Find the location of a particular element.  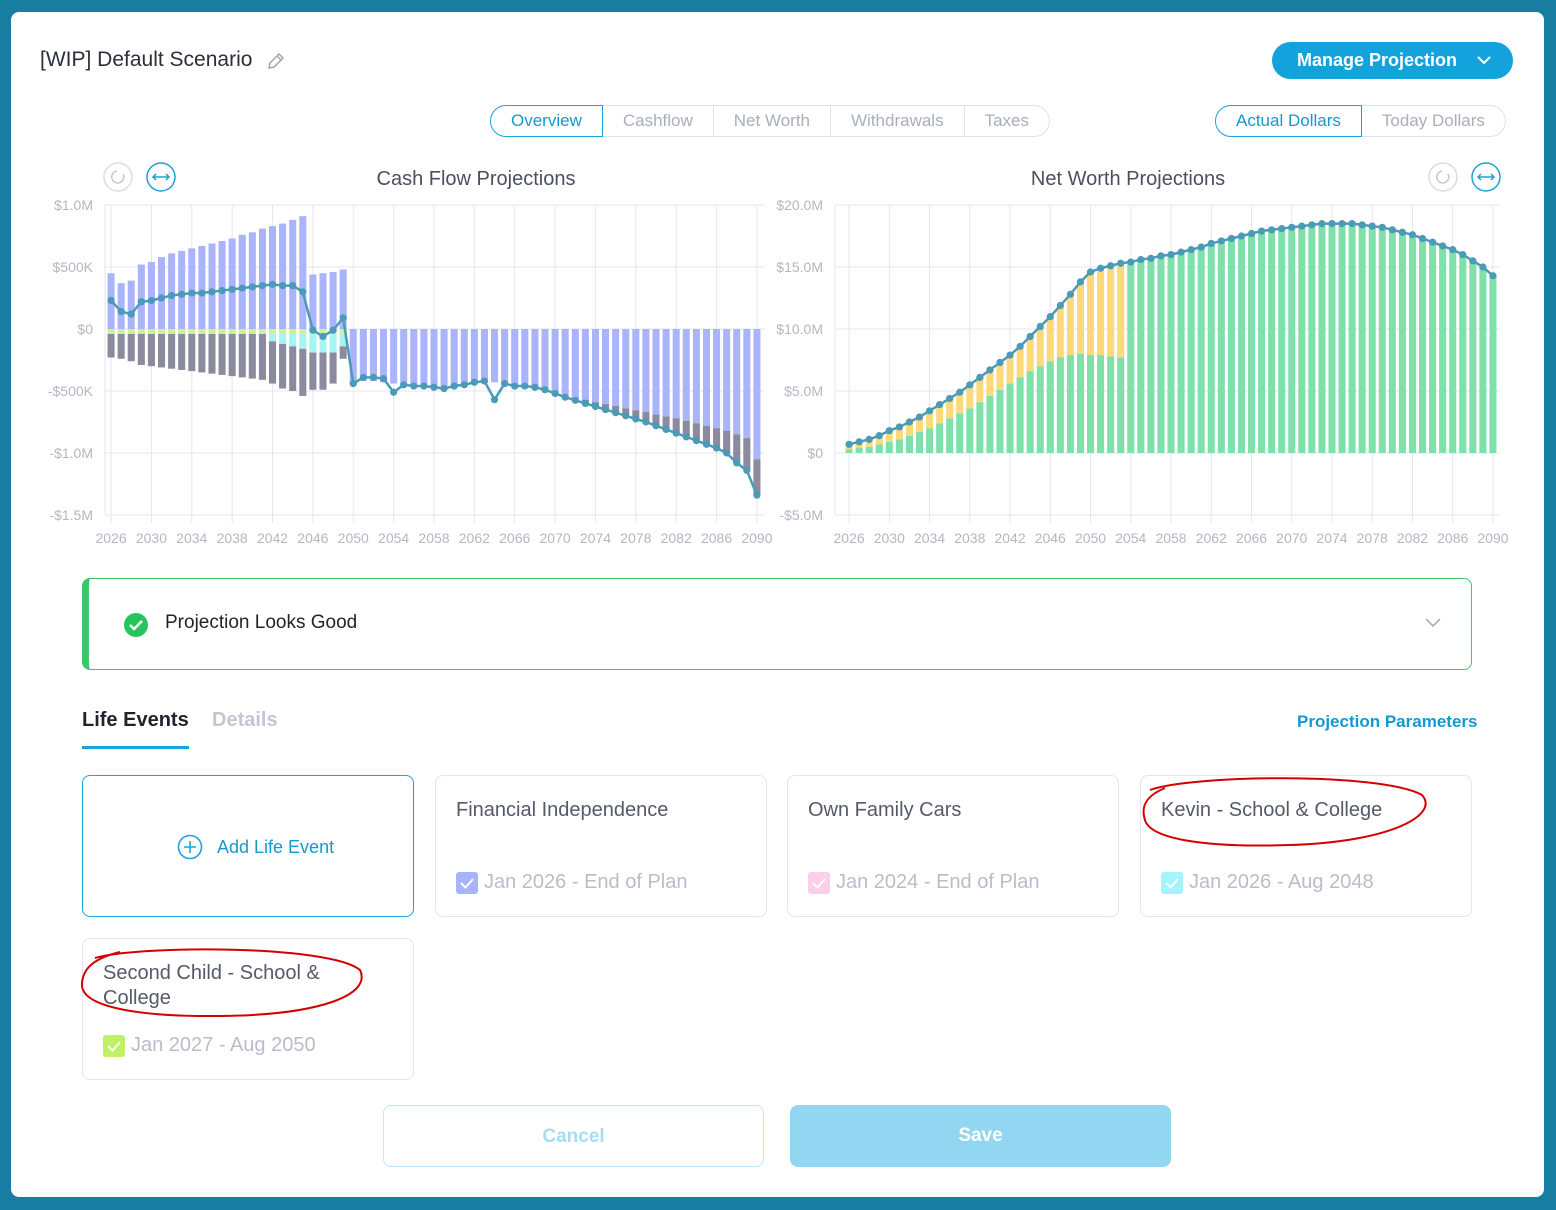

manage-projection-button: Manage Projection is located at coordinates (1392, 60).